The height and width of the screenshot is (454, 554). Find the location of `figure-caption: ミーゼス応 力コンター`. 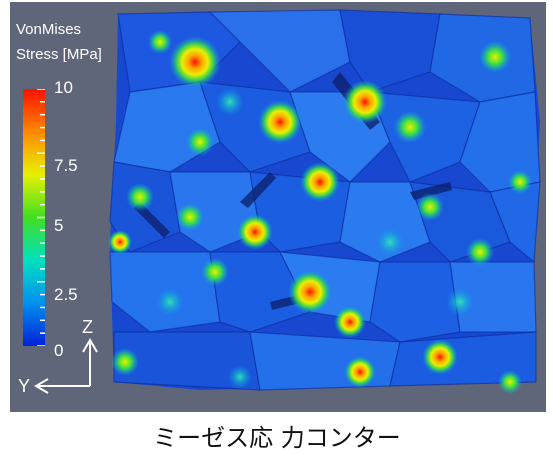

figure-caption: ミーゼス応 力コンター is located at coordinates (277, 438).